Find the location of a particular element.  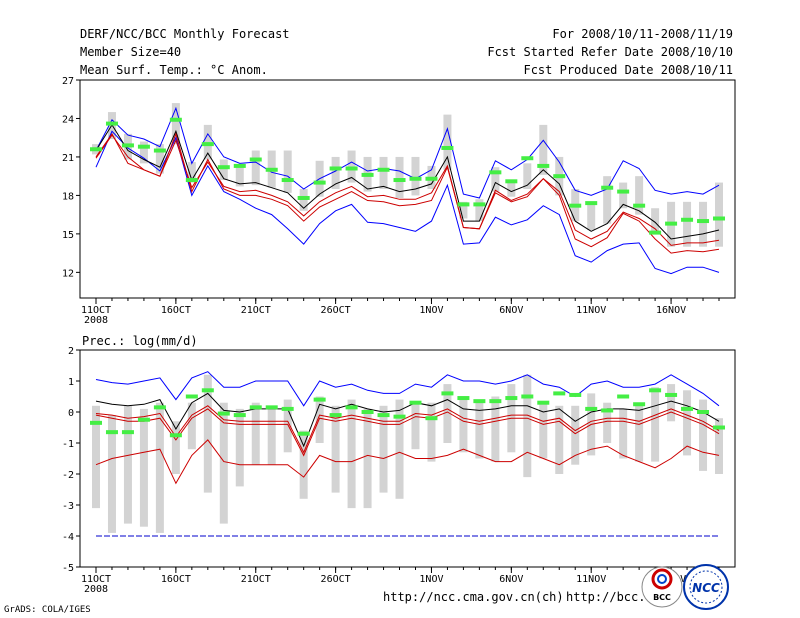

x-tick-label: 21OCT is located at coordinates (256, 579).